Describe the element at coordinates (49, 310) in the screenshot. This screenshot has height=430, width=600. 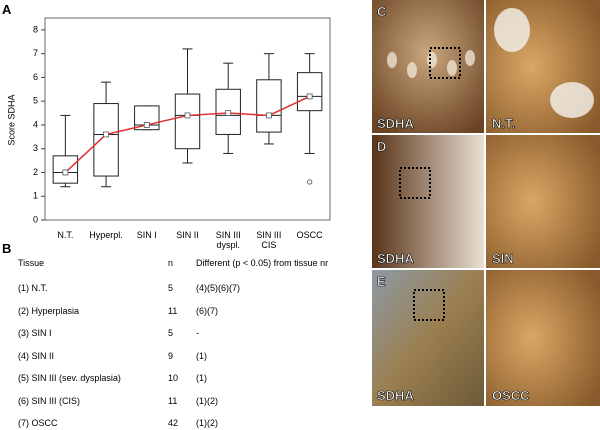
I see `table-cell: (2) Hyperplasia` at that location.